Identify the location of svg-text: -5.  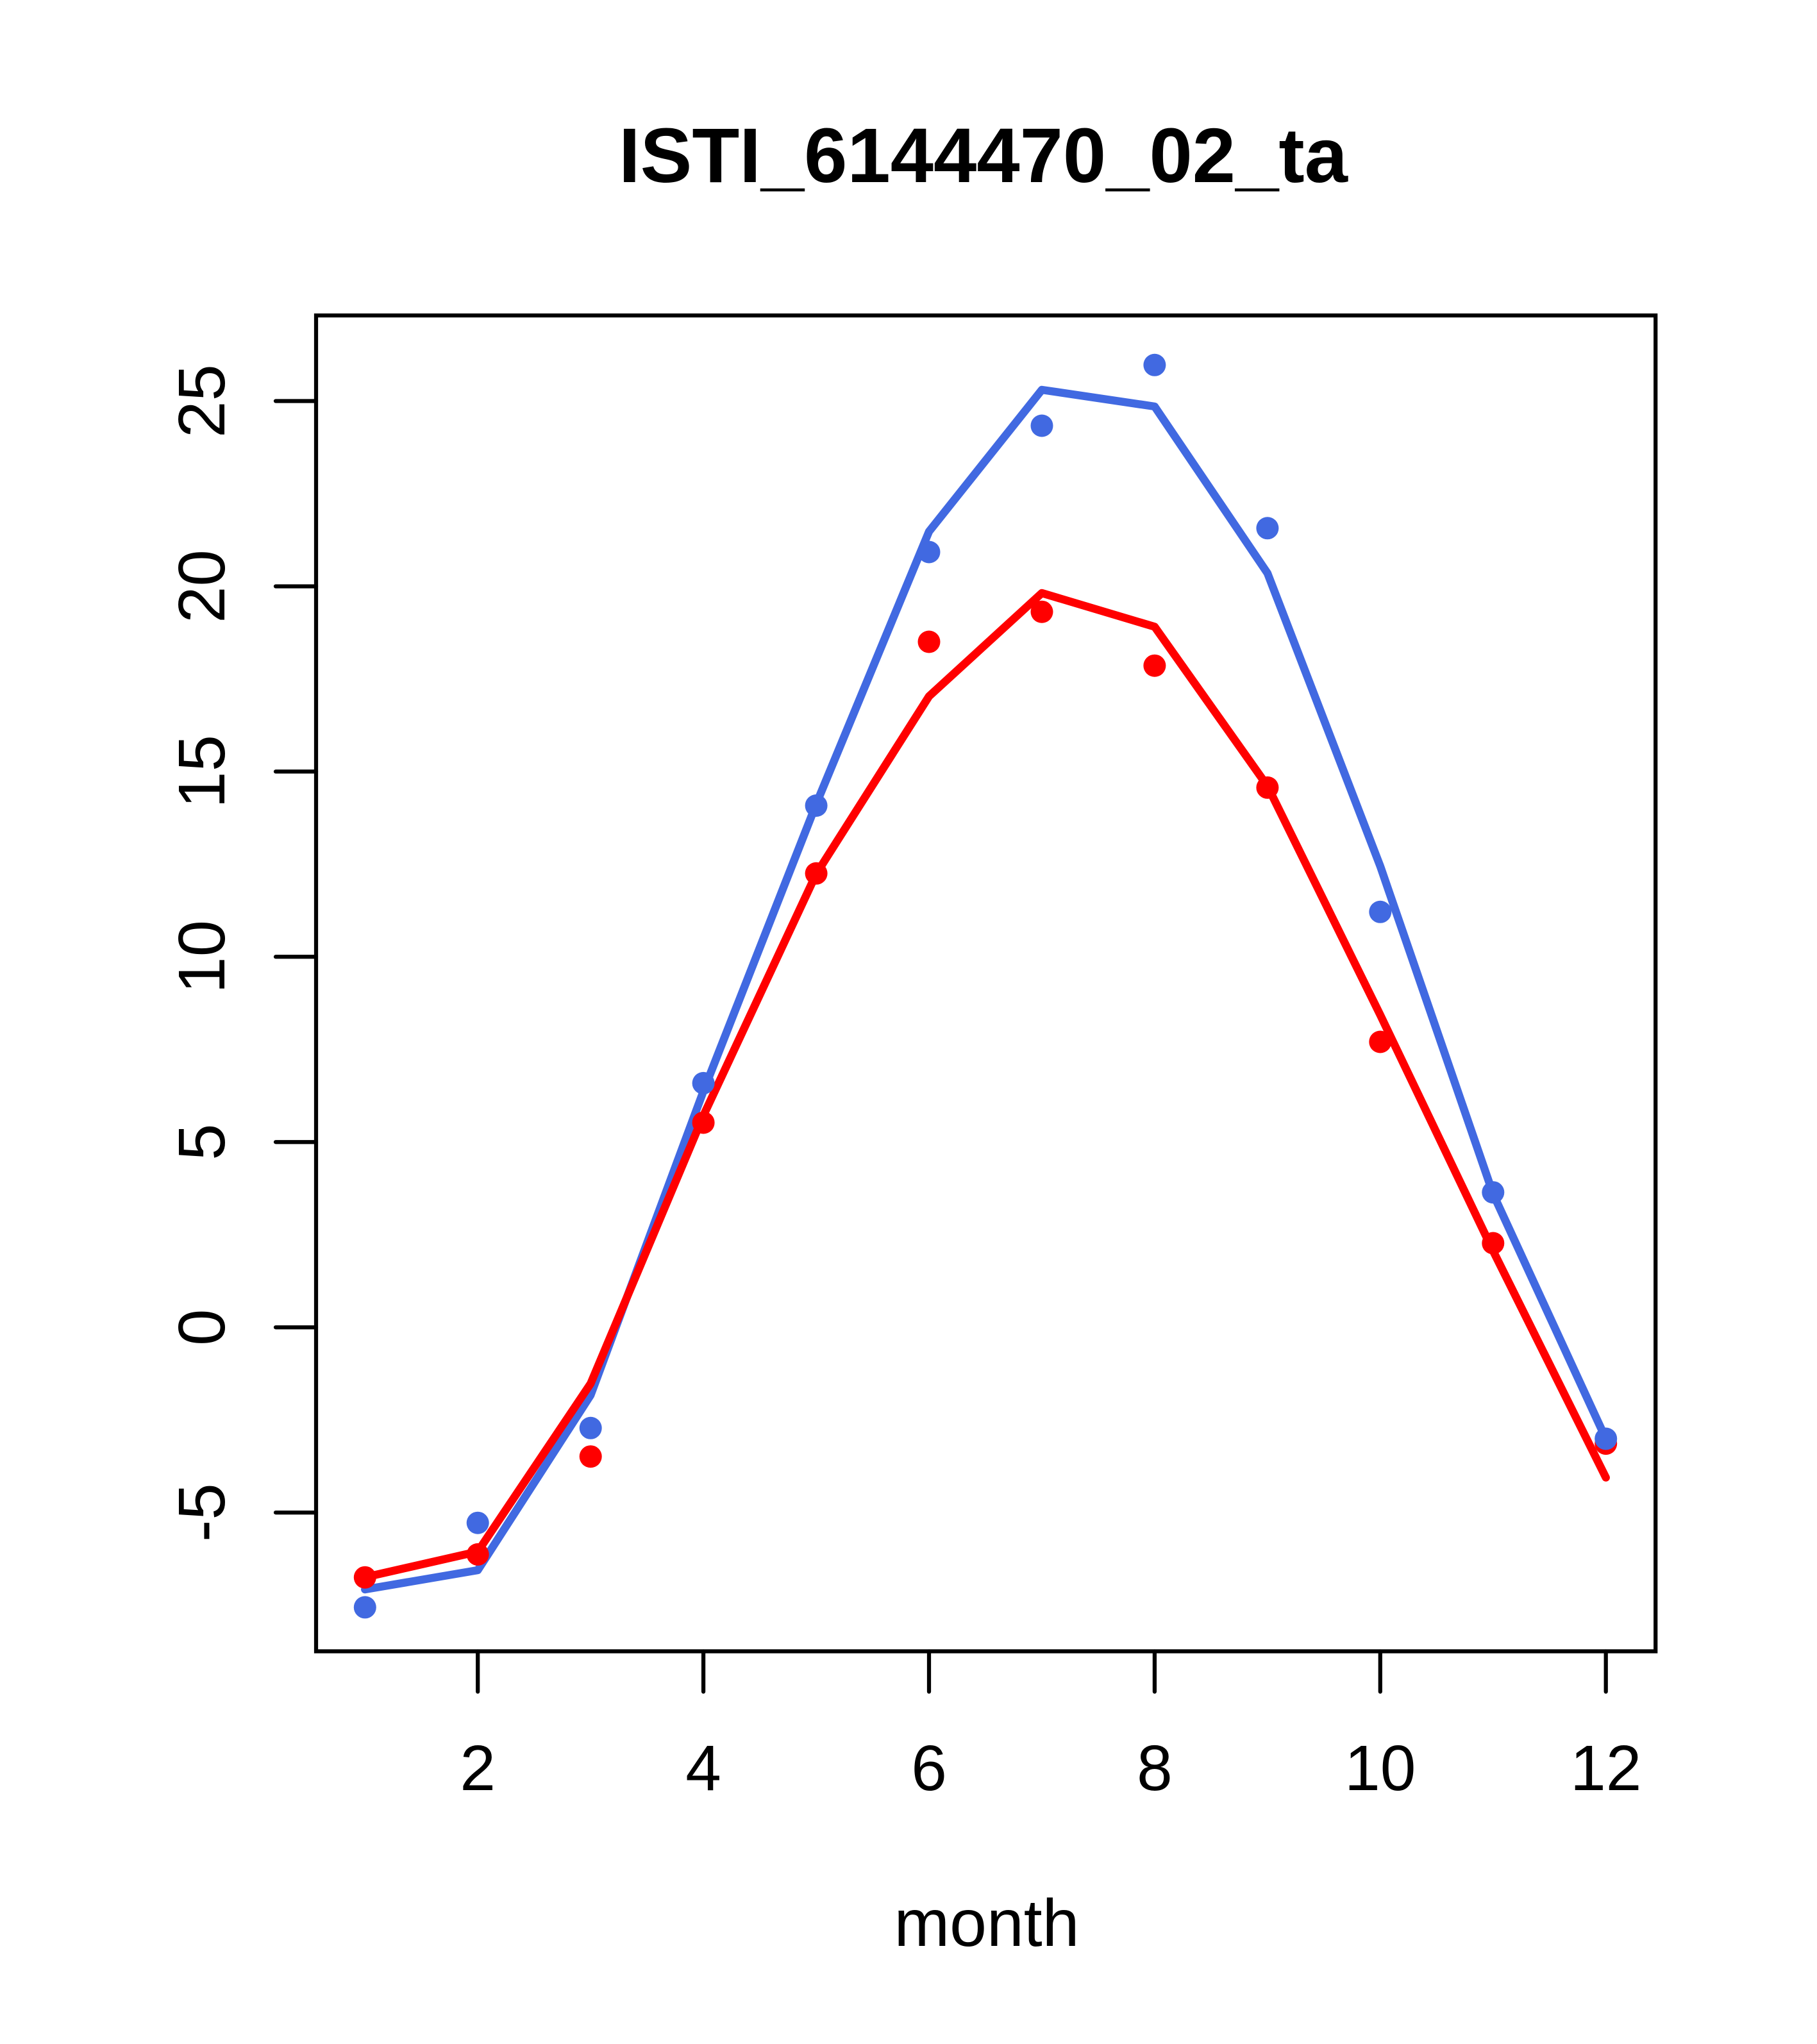
(202, 1512).